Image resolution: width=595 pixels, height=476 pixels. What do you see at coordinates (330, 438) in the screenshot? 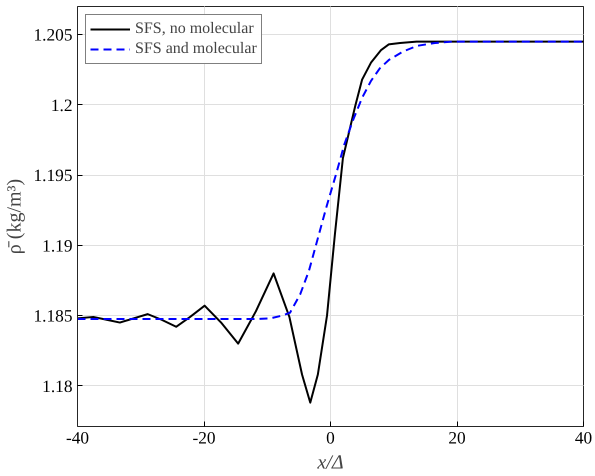
I see `x-tick-label: 0` at bounding box center [330, 438].